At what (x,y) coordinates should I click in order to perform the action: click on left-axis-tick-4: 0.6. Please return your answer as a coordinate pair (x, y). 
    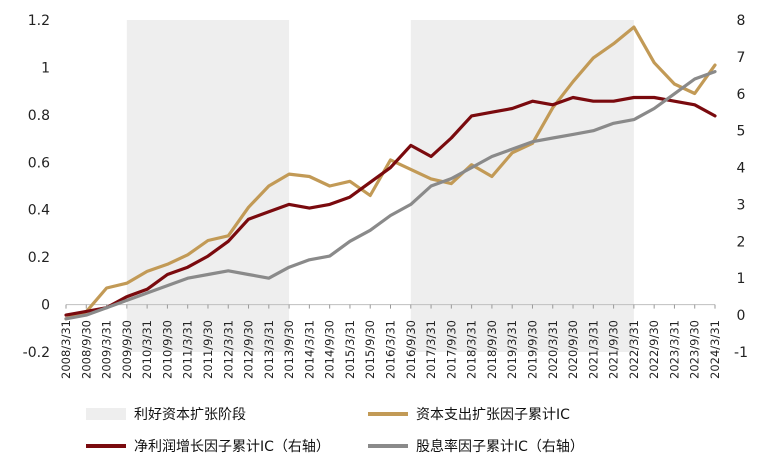
    Looking at the image, I should click on (39, 163).